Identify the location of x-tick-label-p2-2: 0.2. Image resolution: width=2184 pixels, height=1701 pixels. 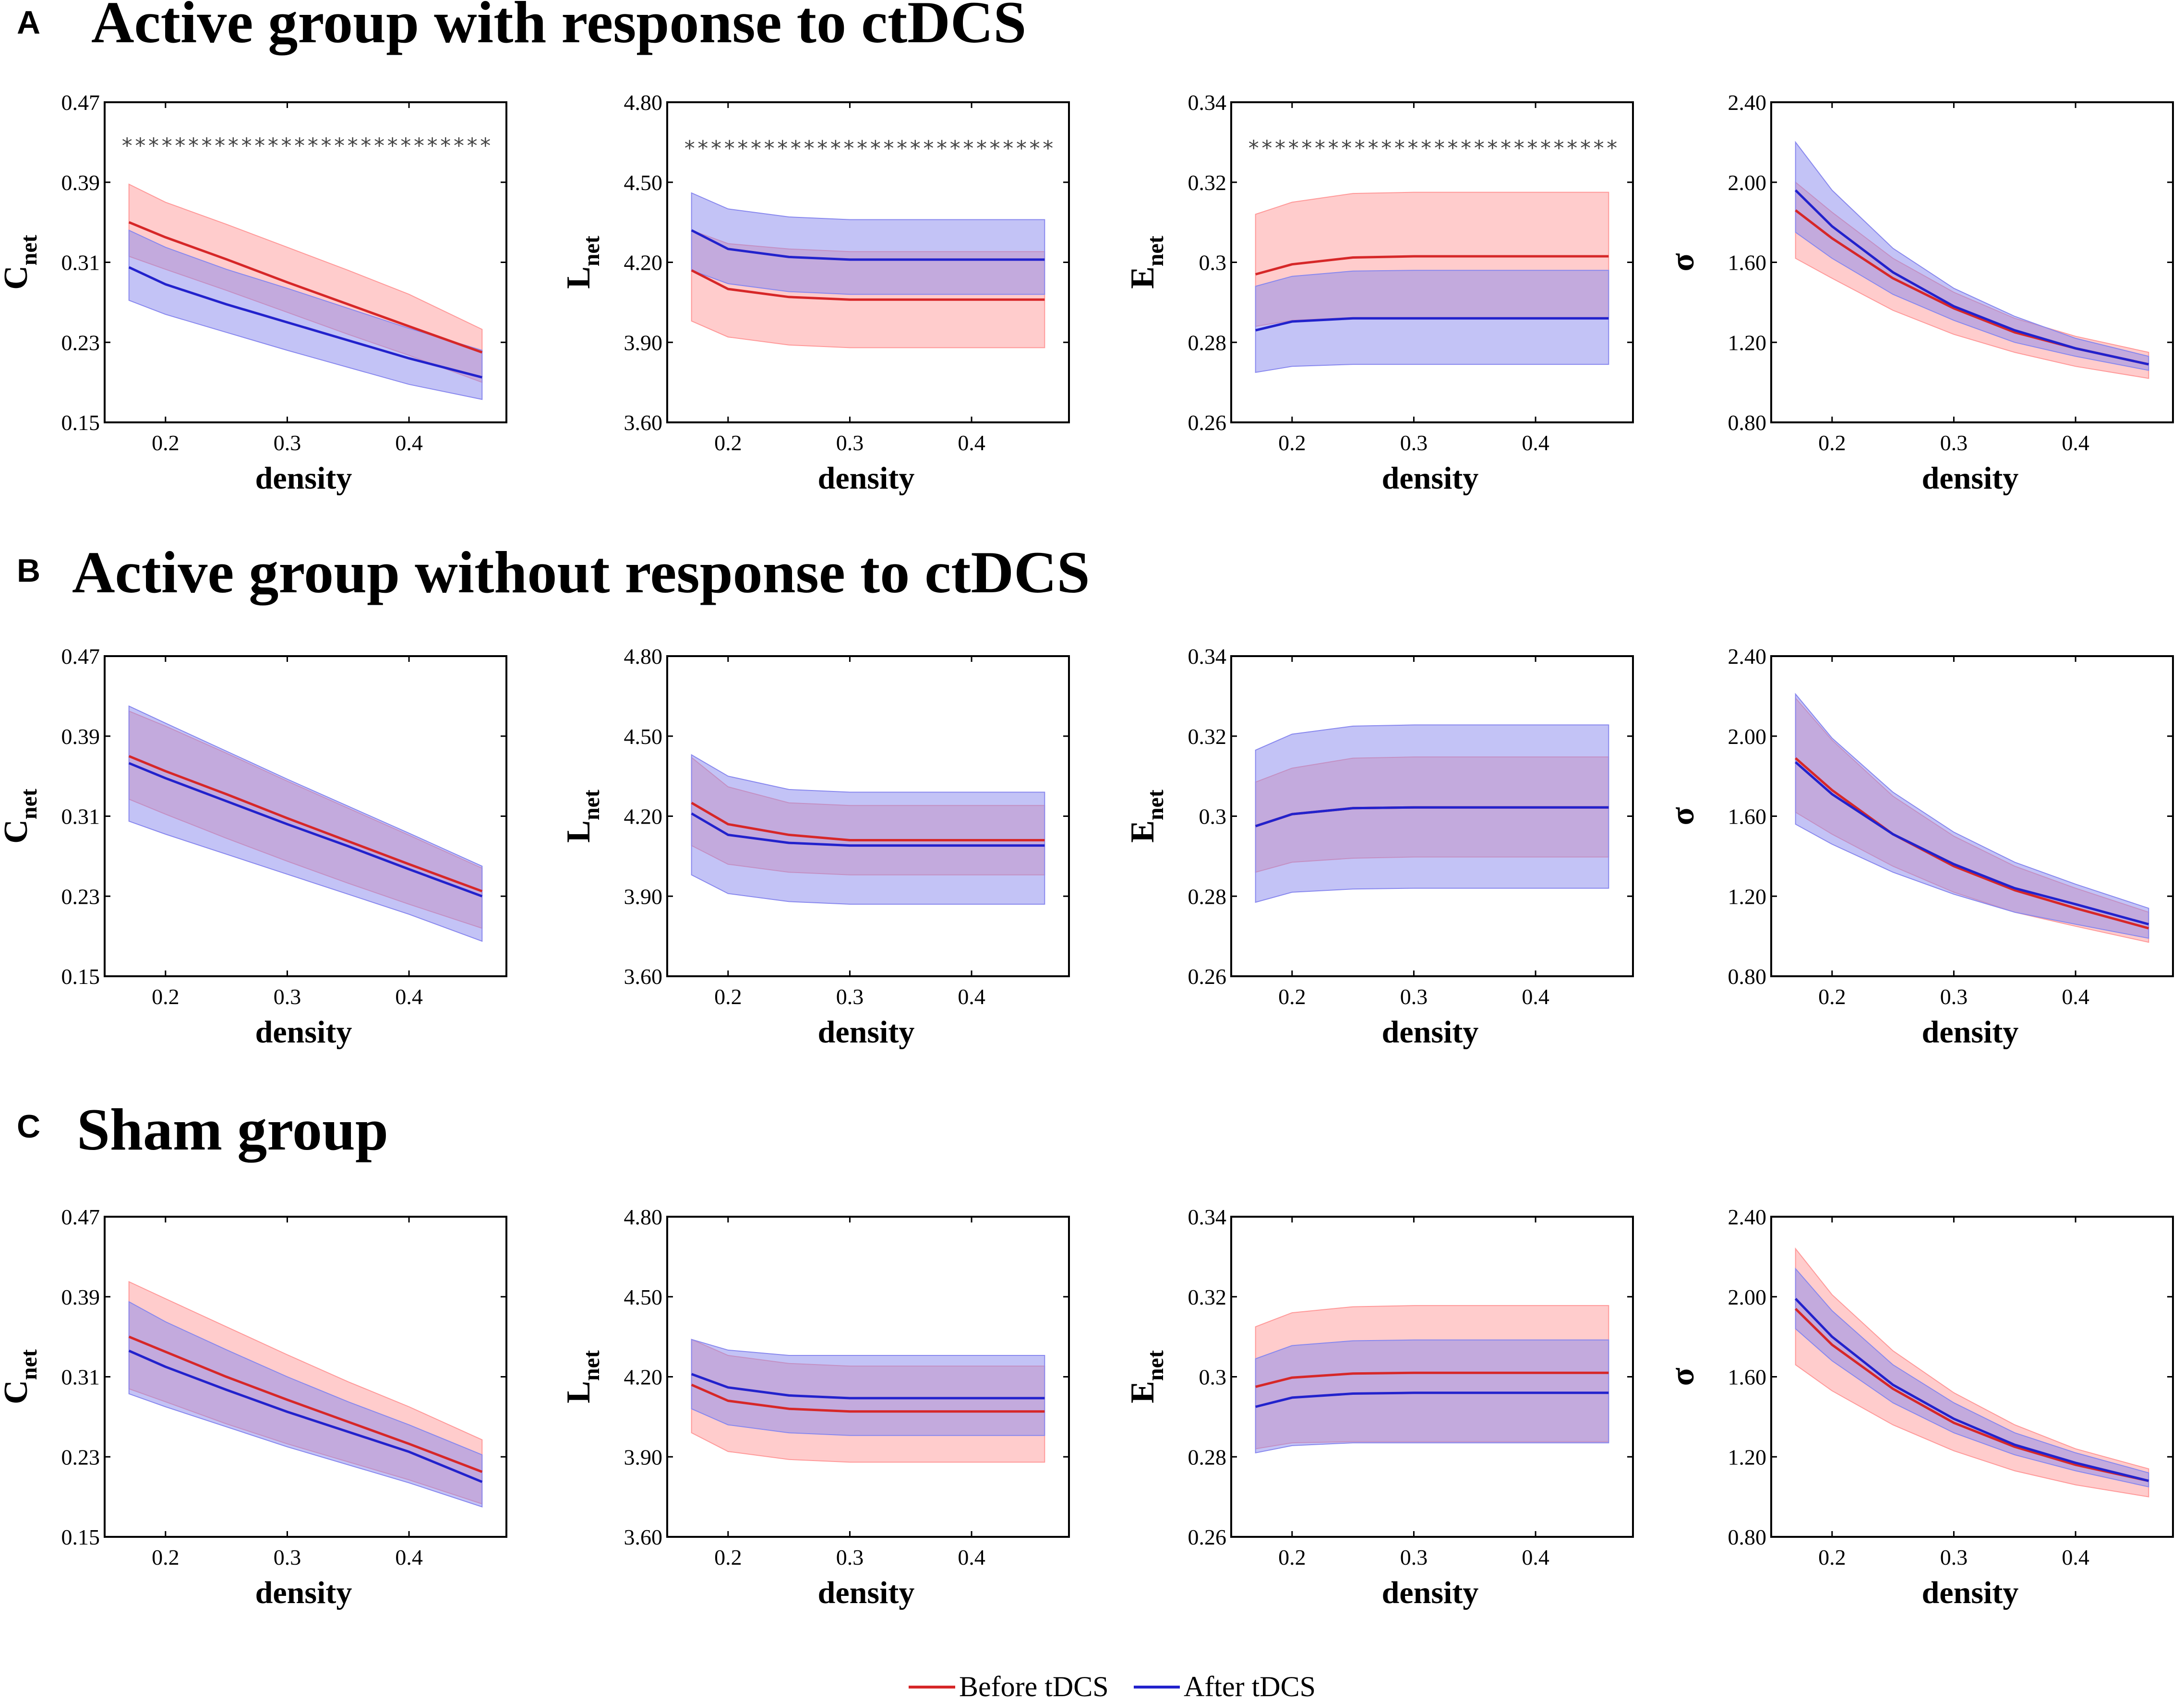
(728, 997).